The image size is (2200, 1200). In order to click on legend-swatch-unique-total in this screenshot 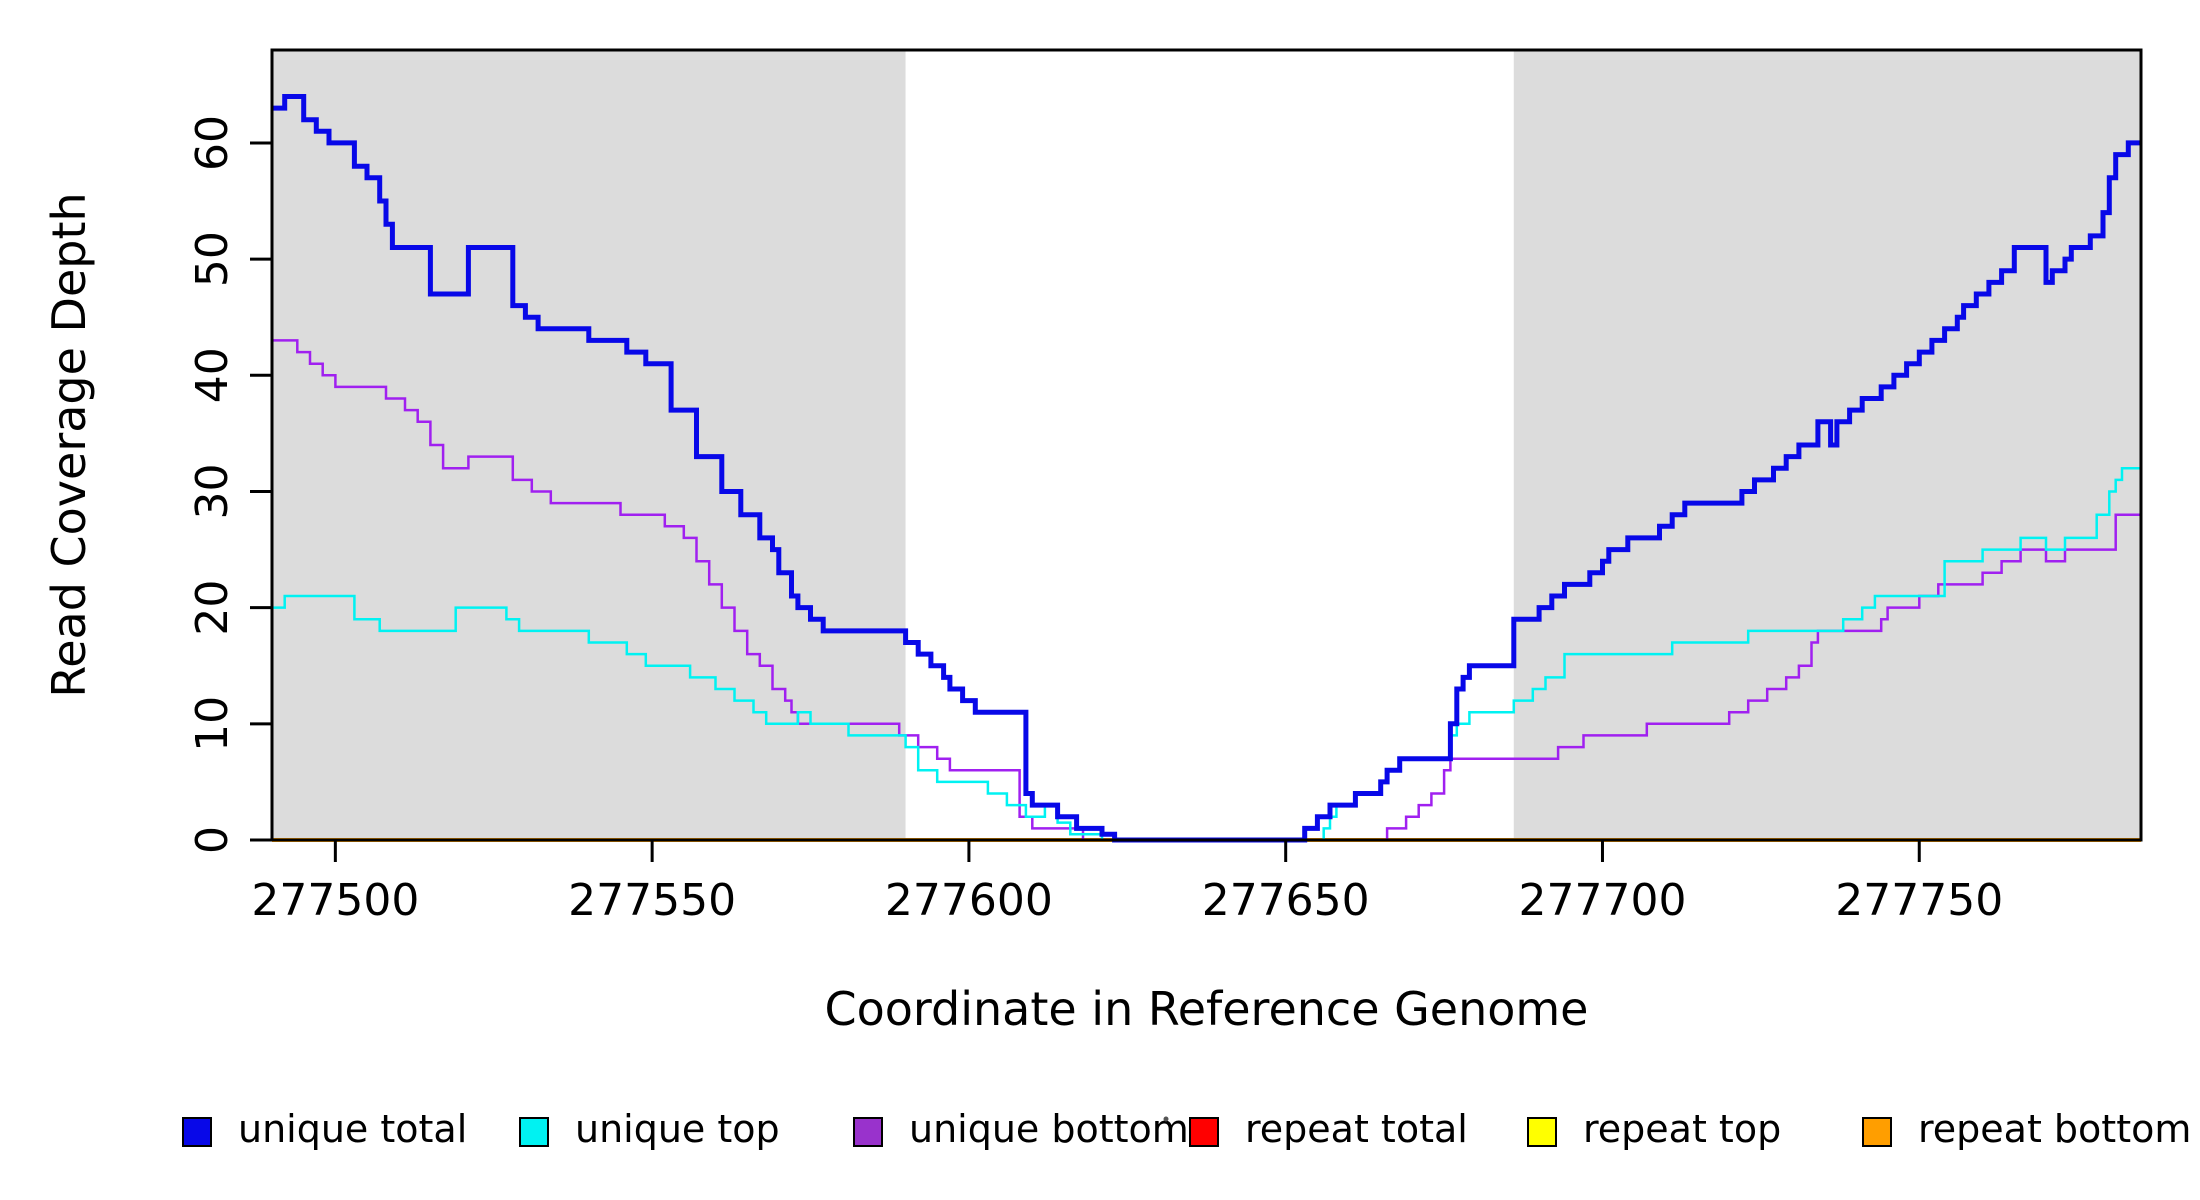, I will do `click(197, 1132)`.